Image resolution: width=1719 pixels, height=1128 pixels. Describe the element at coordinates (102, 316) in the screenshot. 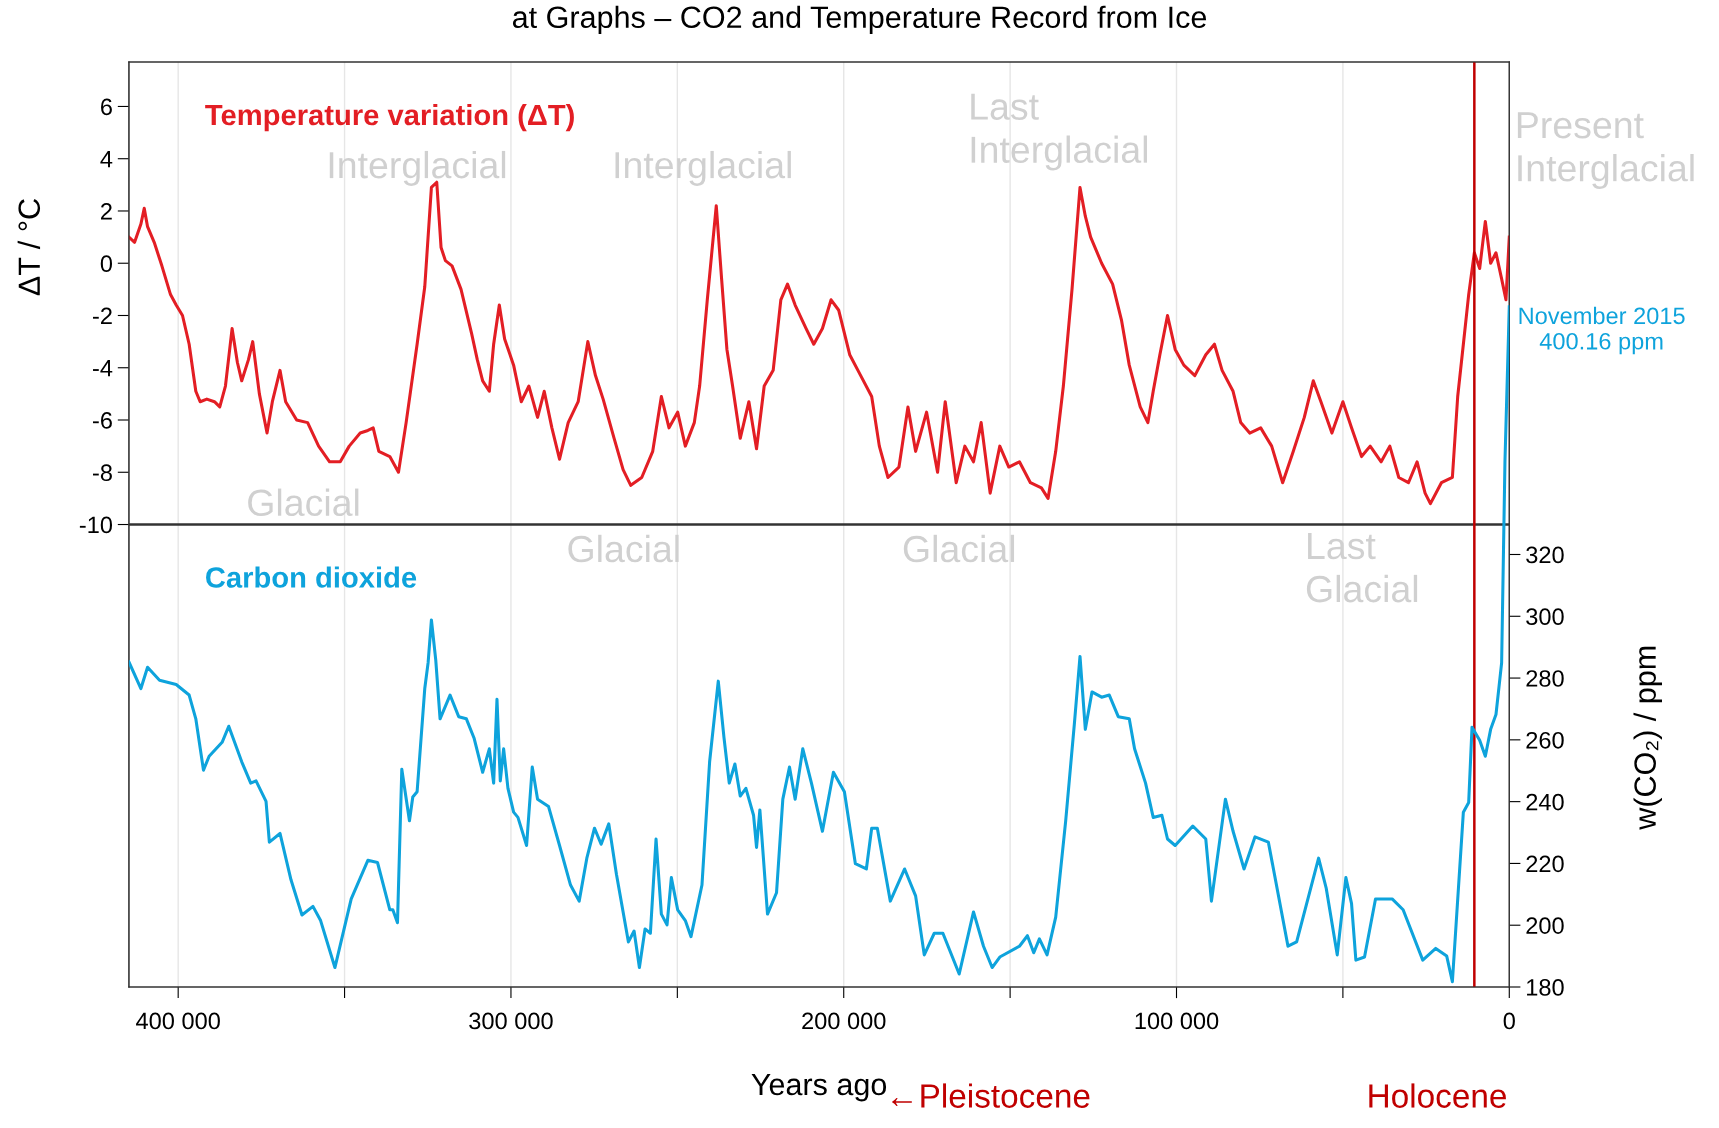

I see `y-tick-label: -2` at that location.